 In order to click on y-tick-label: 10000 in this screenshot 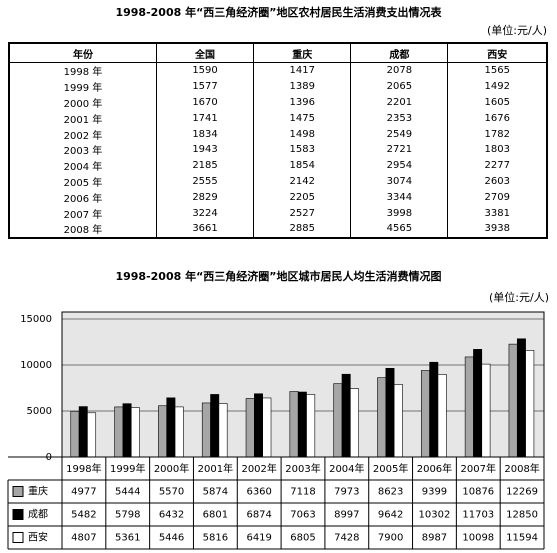, I will do `click(36, 365)`.